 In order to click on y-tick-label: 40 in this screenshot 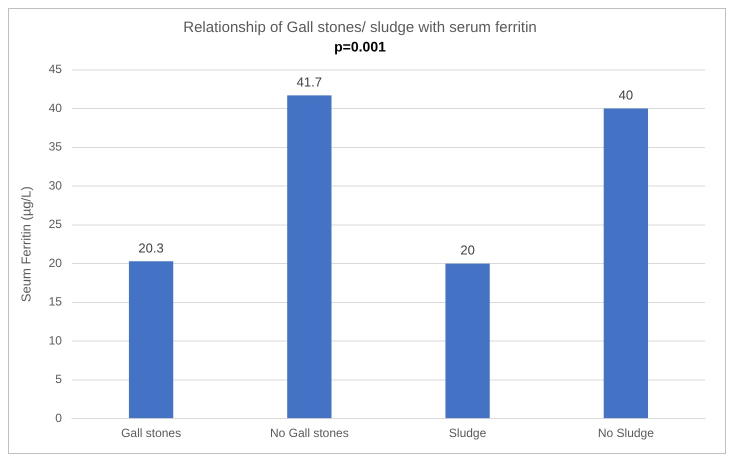, I will do `click(55, 107)`.